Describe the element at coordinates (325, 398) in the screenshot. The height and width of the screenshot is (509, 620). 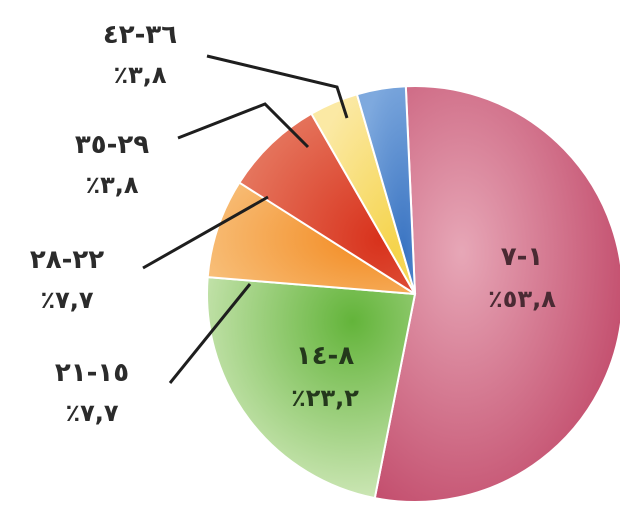
I see `slice-value-label: ٪٢٣,٢` at that location.